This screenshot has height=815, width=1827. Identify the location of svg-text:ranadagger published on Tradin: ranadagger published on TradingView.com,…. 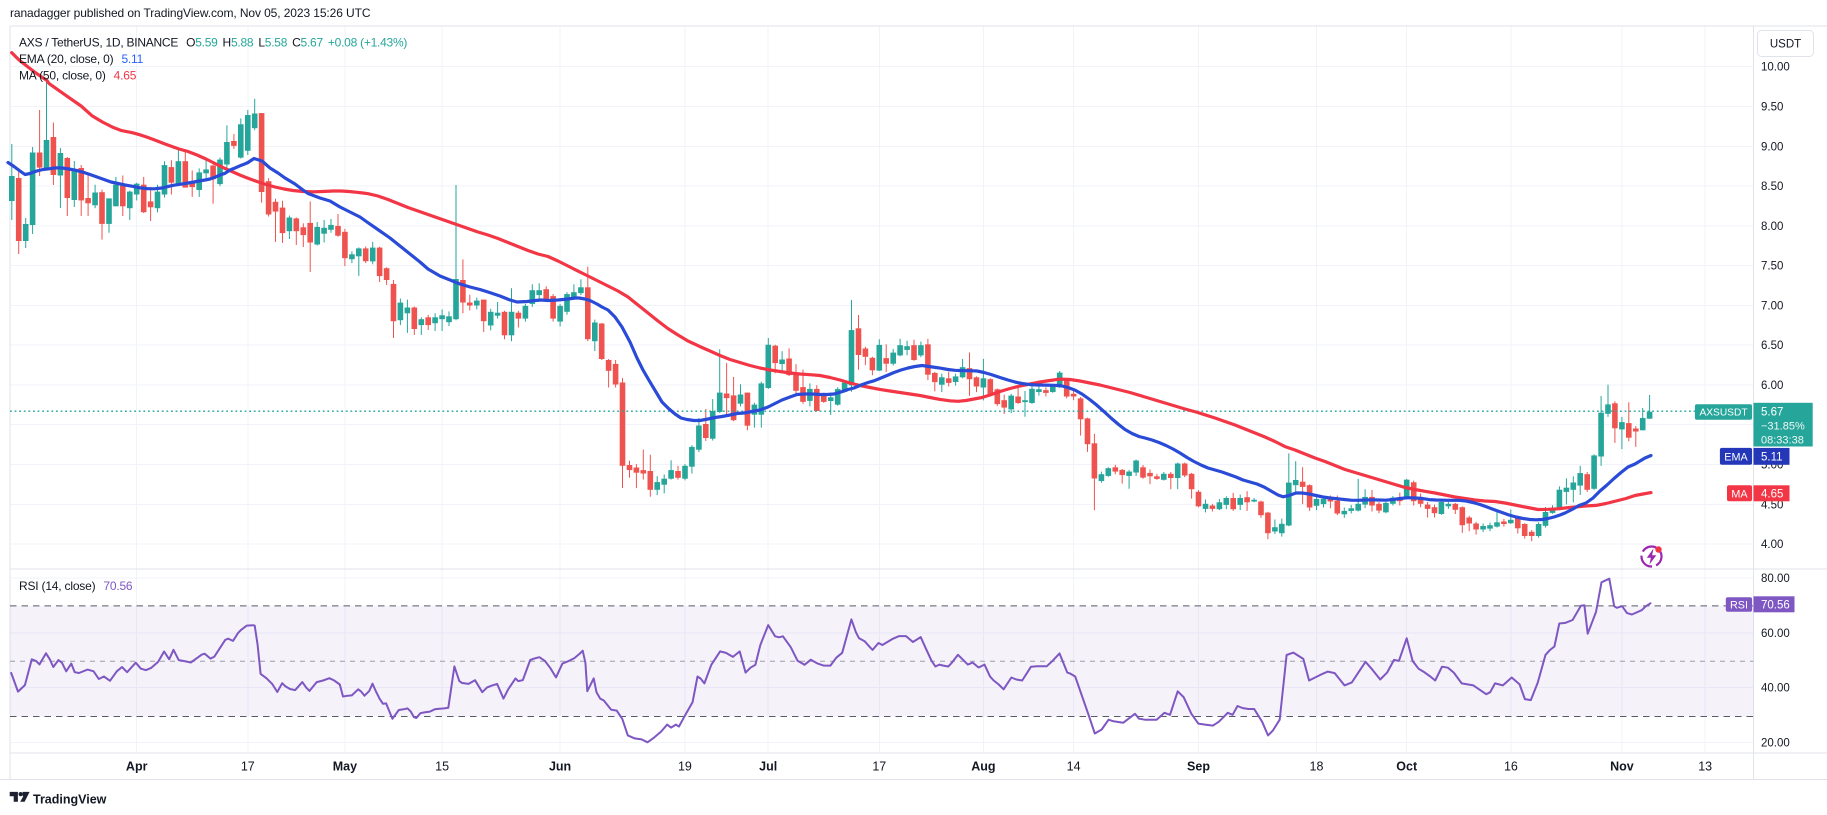
(190, 13).